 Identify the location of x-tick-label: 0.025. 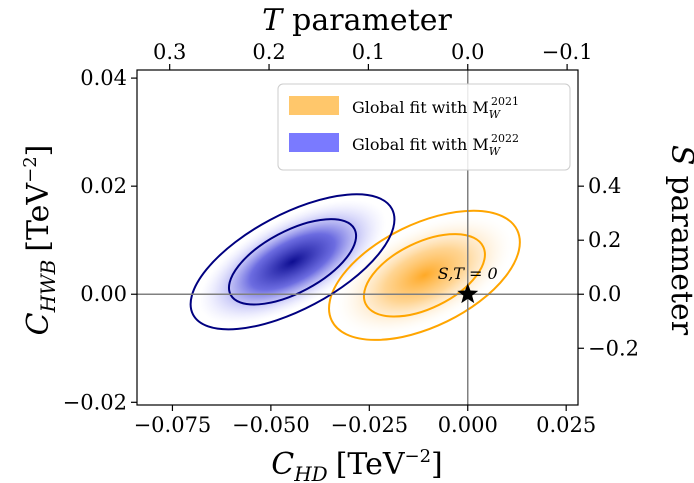
(566, 425).